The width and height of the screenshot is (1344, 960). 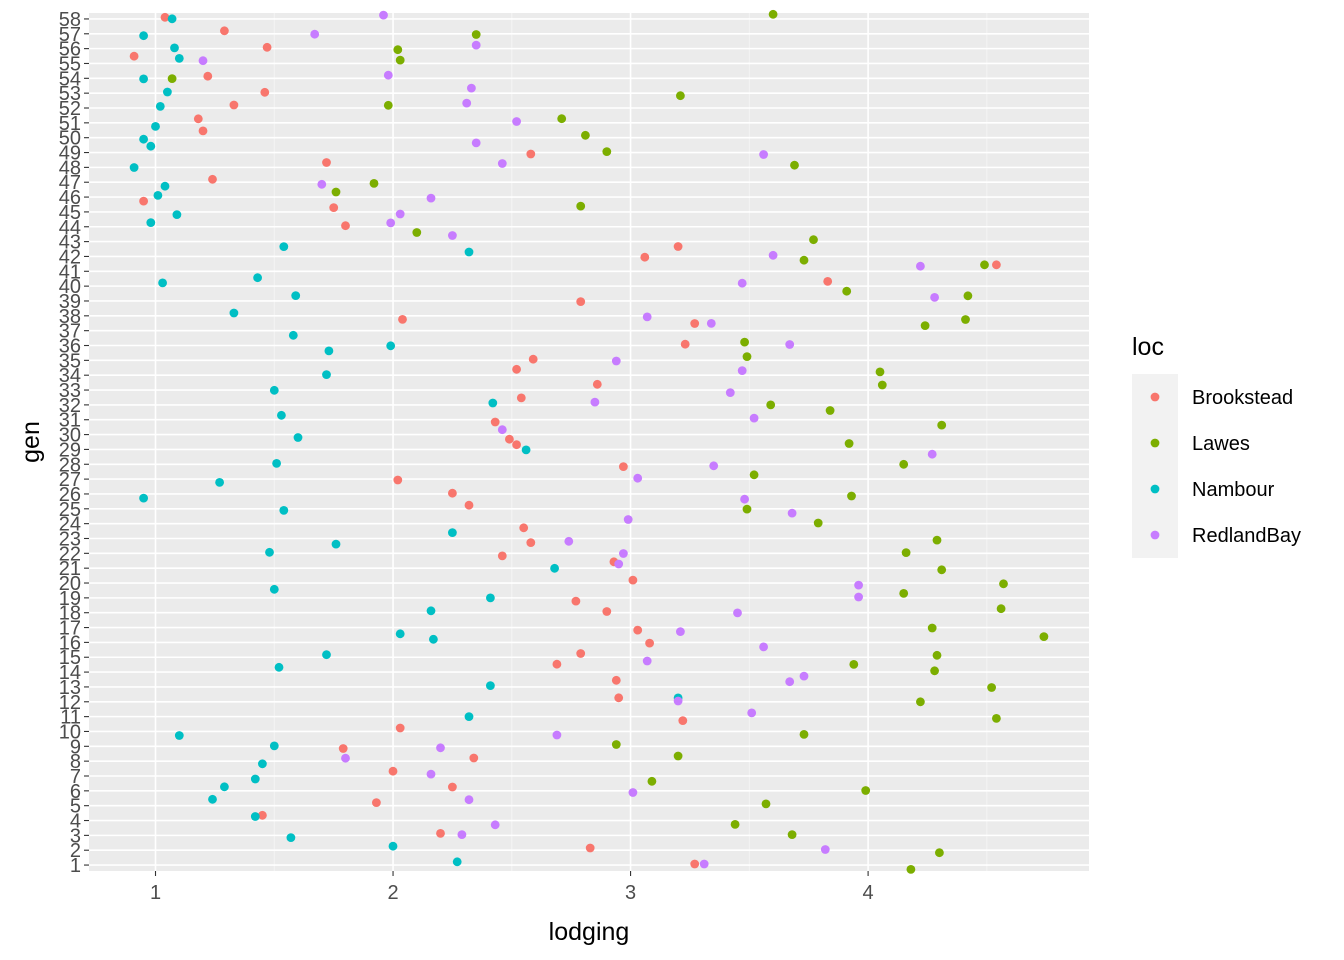 I want to click on y-tick-label: 53, so click(x=70, y=94).